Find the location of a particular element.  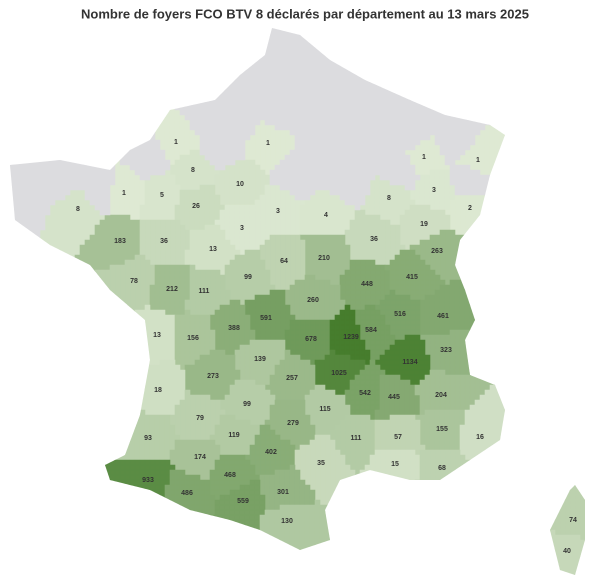

department-value: 155 is located at coordinates (442, 429).